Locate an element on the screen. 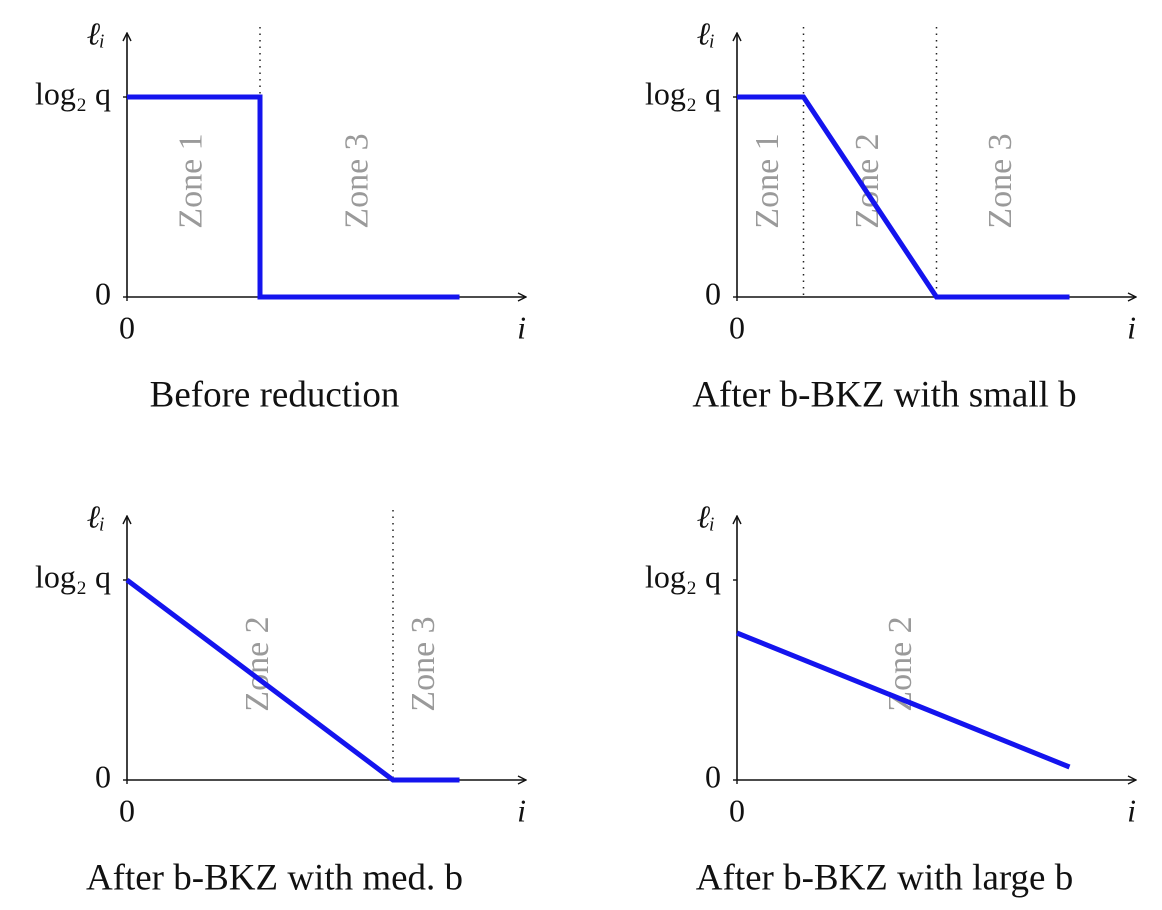 Image resolution: width=1162 pixels, height=910 pixels. zone-label: Zone 2 is located at coordinates (257, 663).